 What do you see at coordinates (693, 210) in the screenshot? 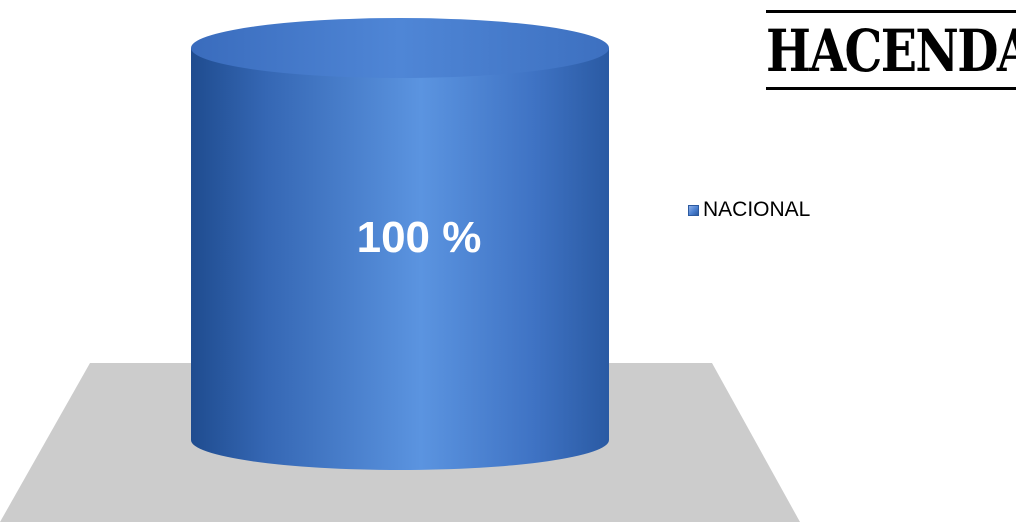
I see `legend-swatch` at bounding box center [693, 210].